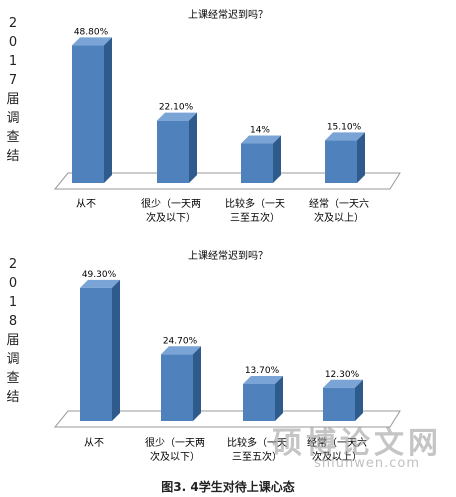  I want to click on data-label: 12.30%, so click(342, 375).